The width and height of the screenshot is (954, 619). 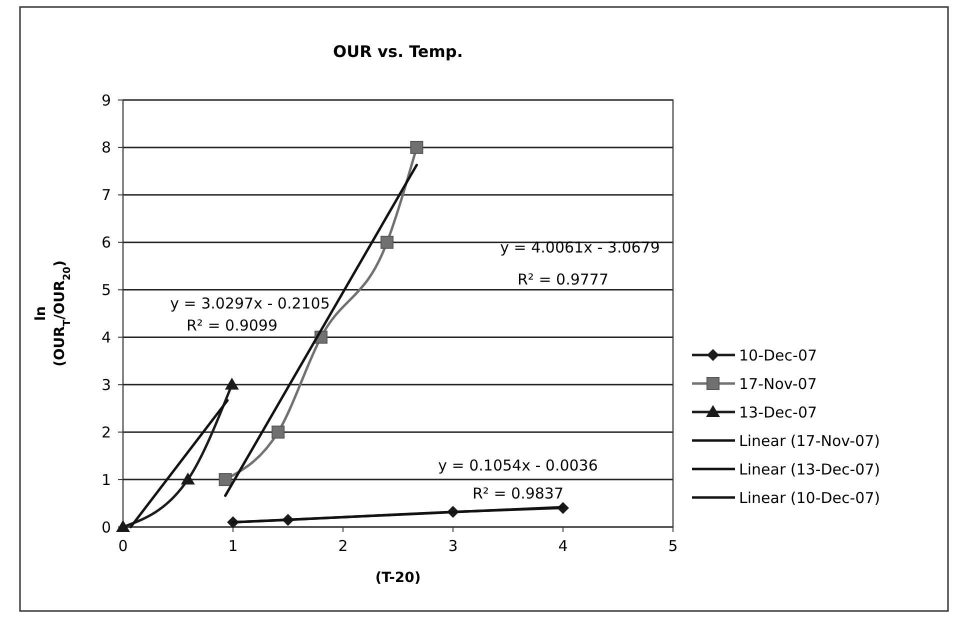 I want to click on x-axis-title: (T-20), so click(x=398, y=578).